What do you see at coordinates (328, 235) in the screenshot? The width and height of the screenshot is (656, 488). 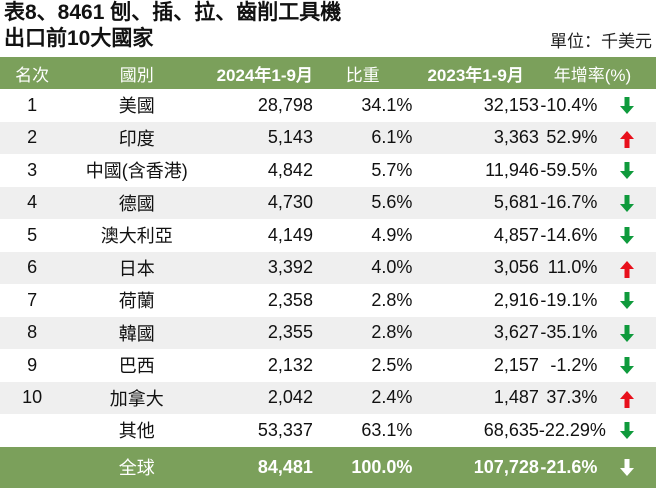 I see `table-row: 5 澳大利亞 4,149 4.9% 4,857 -14.6%` at bounding box center [328, 235].